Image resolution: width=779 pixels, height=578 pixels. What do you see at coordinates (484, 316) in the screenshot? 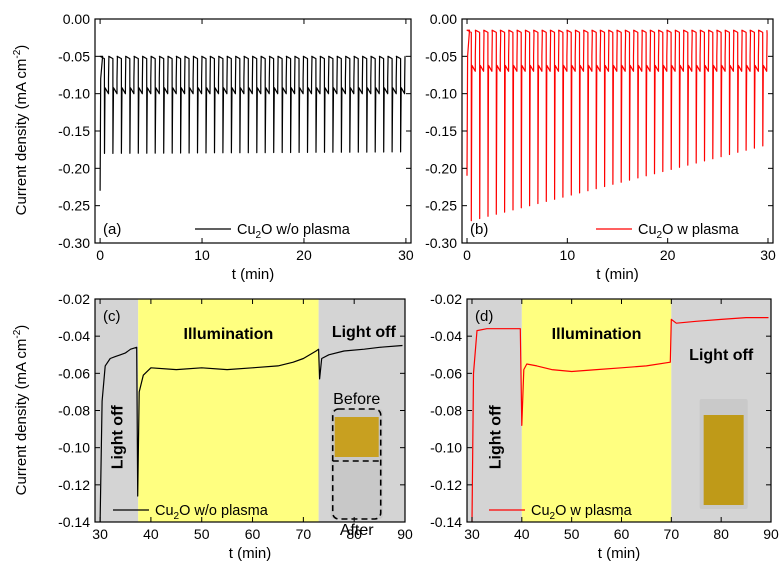
I see `panel-label: (d)` at bounding box center [484, 316].